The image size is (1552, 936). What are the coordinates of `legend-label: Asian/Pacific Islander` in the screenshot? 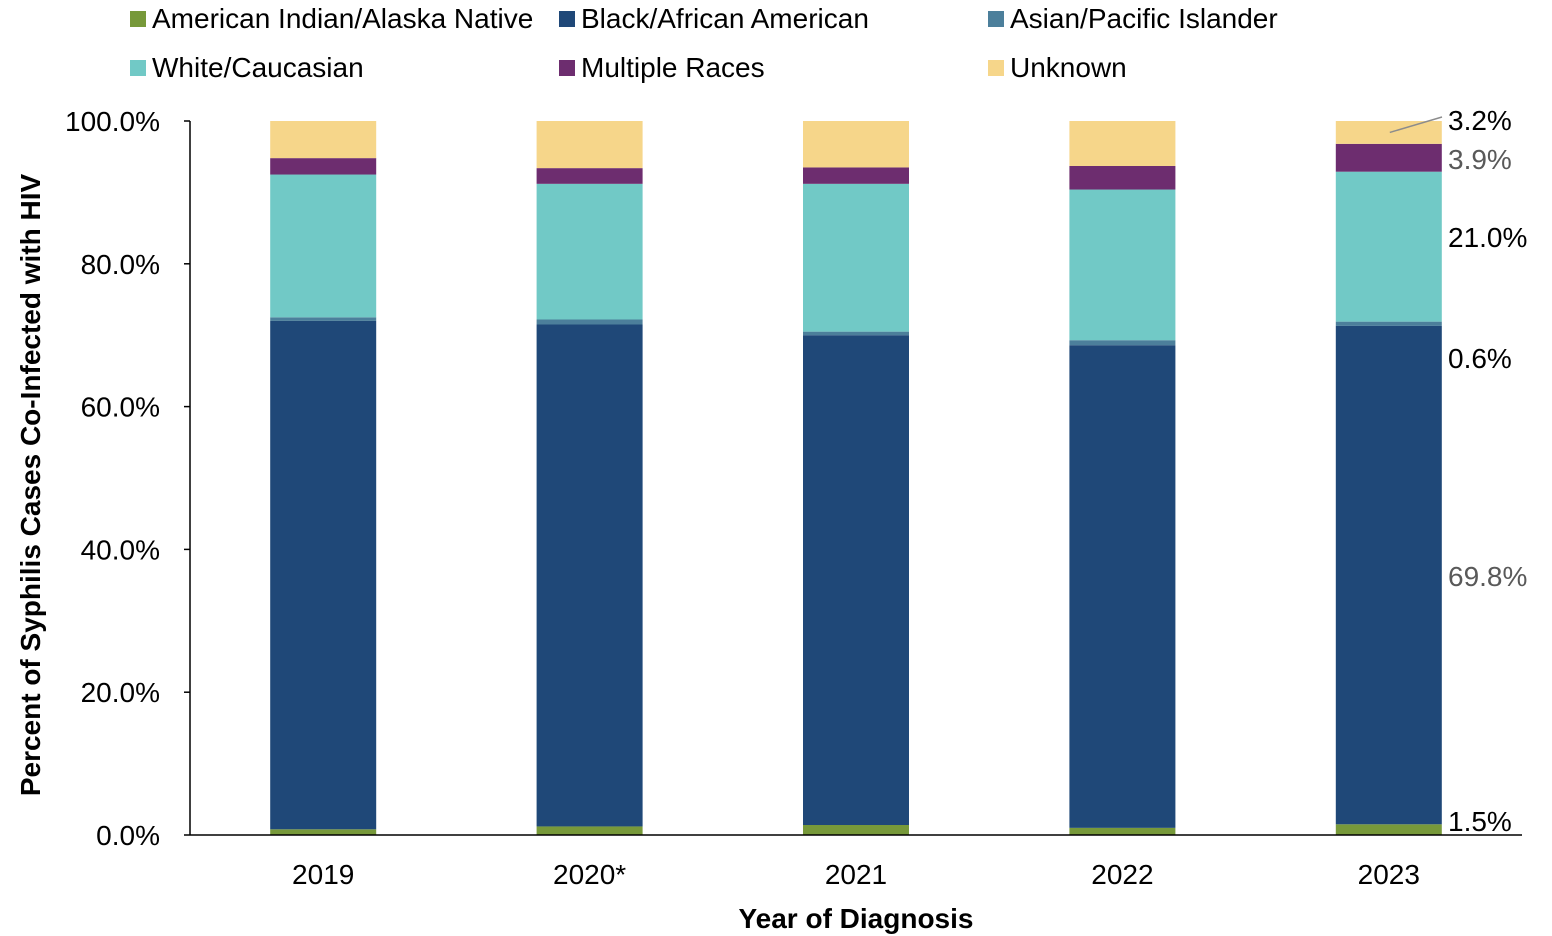 It's located at (1144, 18).